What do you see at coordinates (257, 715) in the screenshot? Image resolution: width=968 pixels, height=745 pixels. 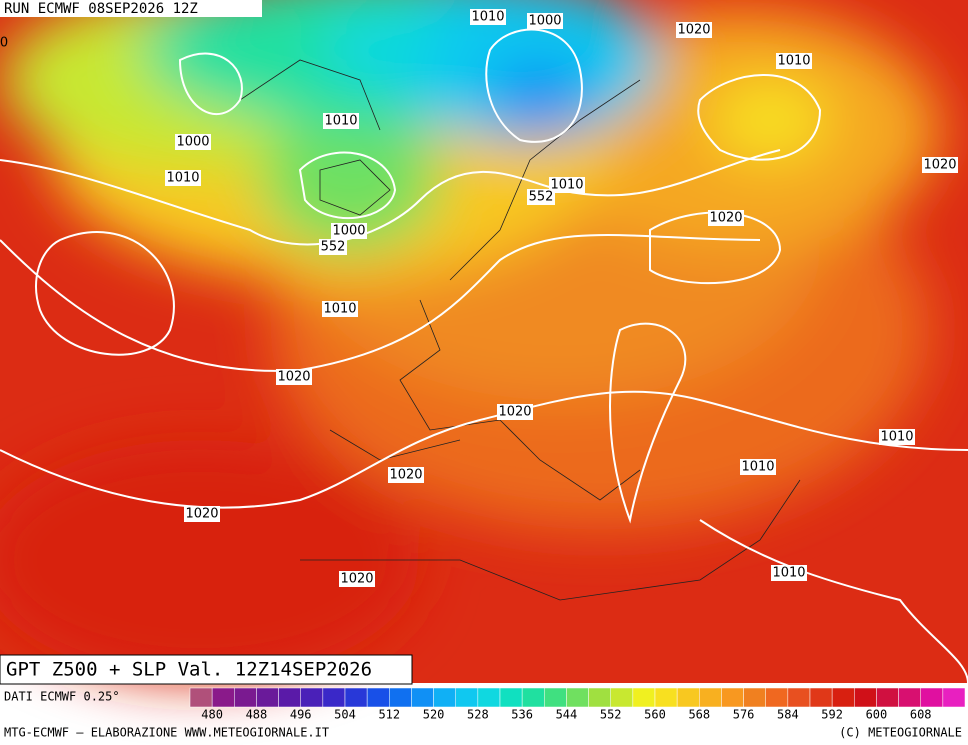 I see `colorbar-tick-label: 488` at bounding box center [257, 715].